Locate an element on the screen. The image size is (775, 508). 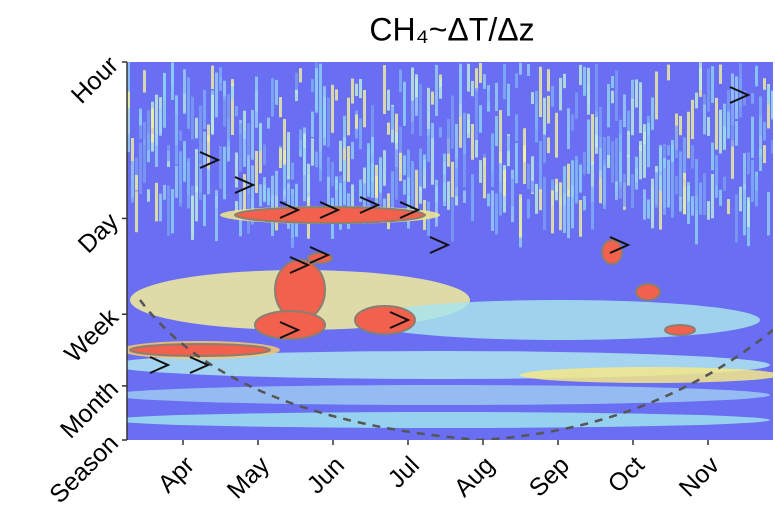
y-tick-label: Hour is located at coordinates (95, 80).